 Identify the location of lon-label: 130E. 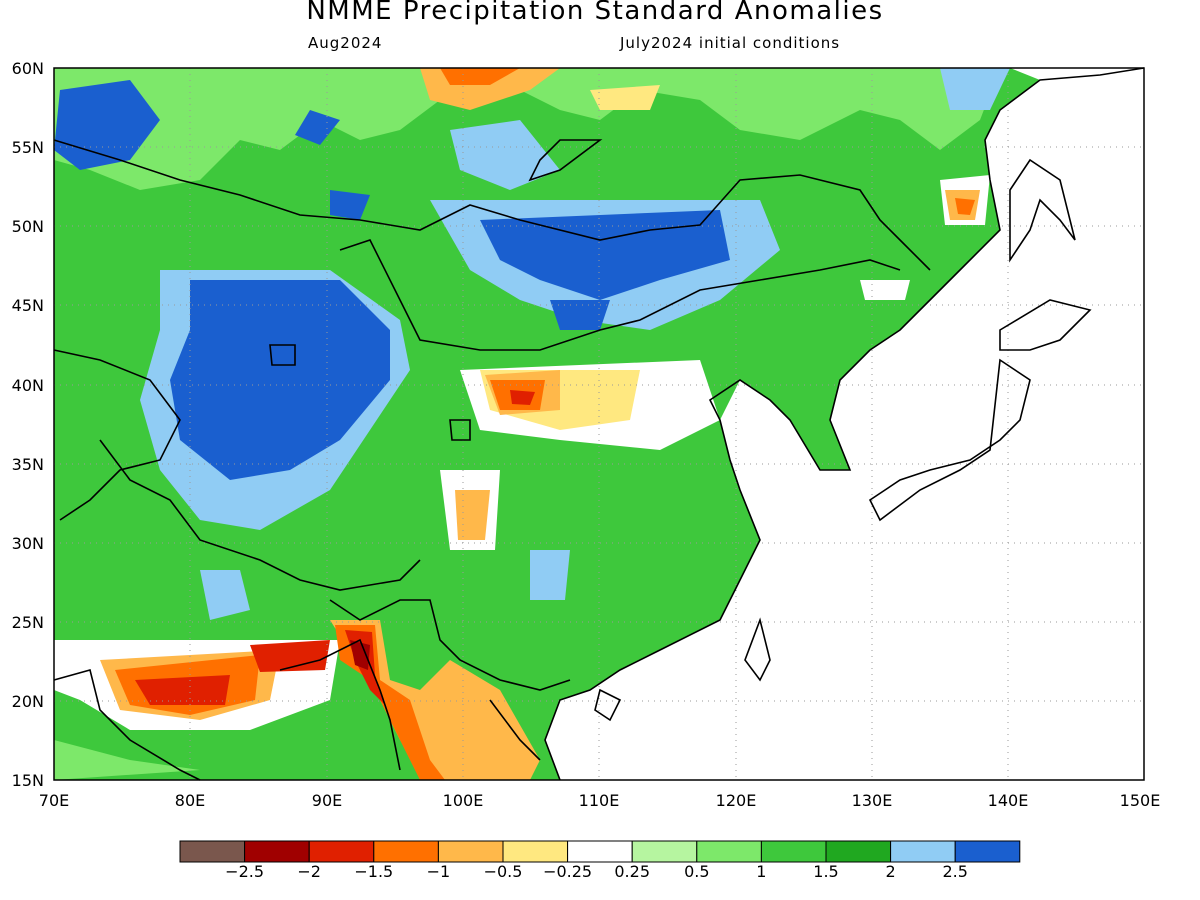
(872, 800).